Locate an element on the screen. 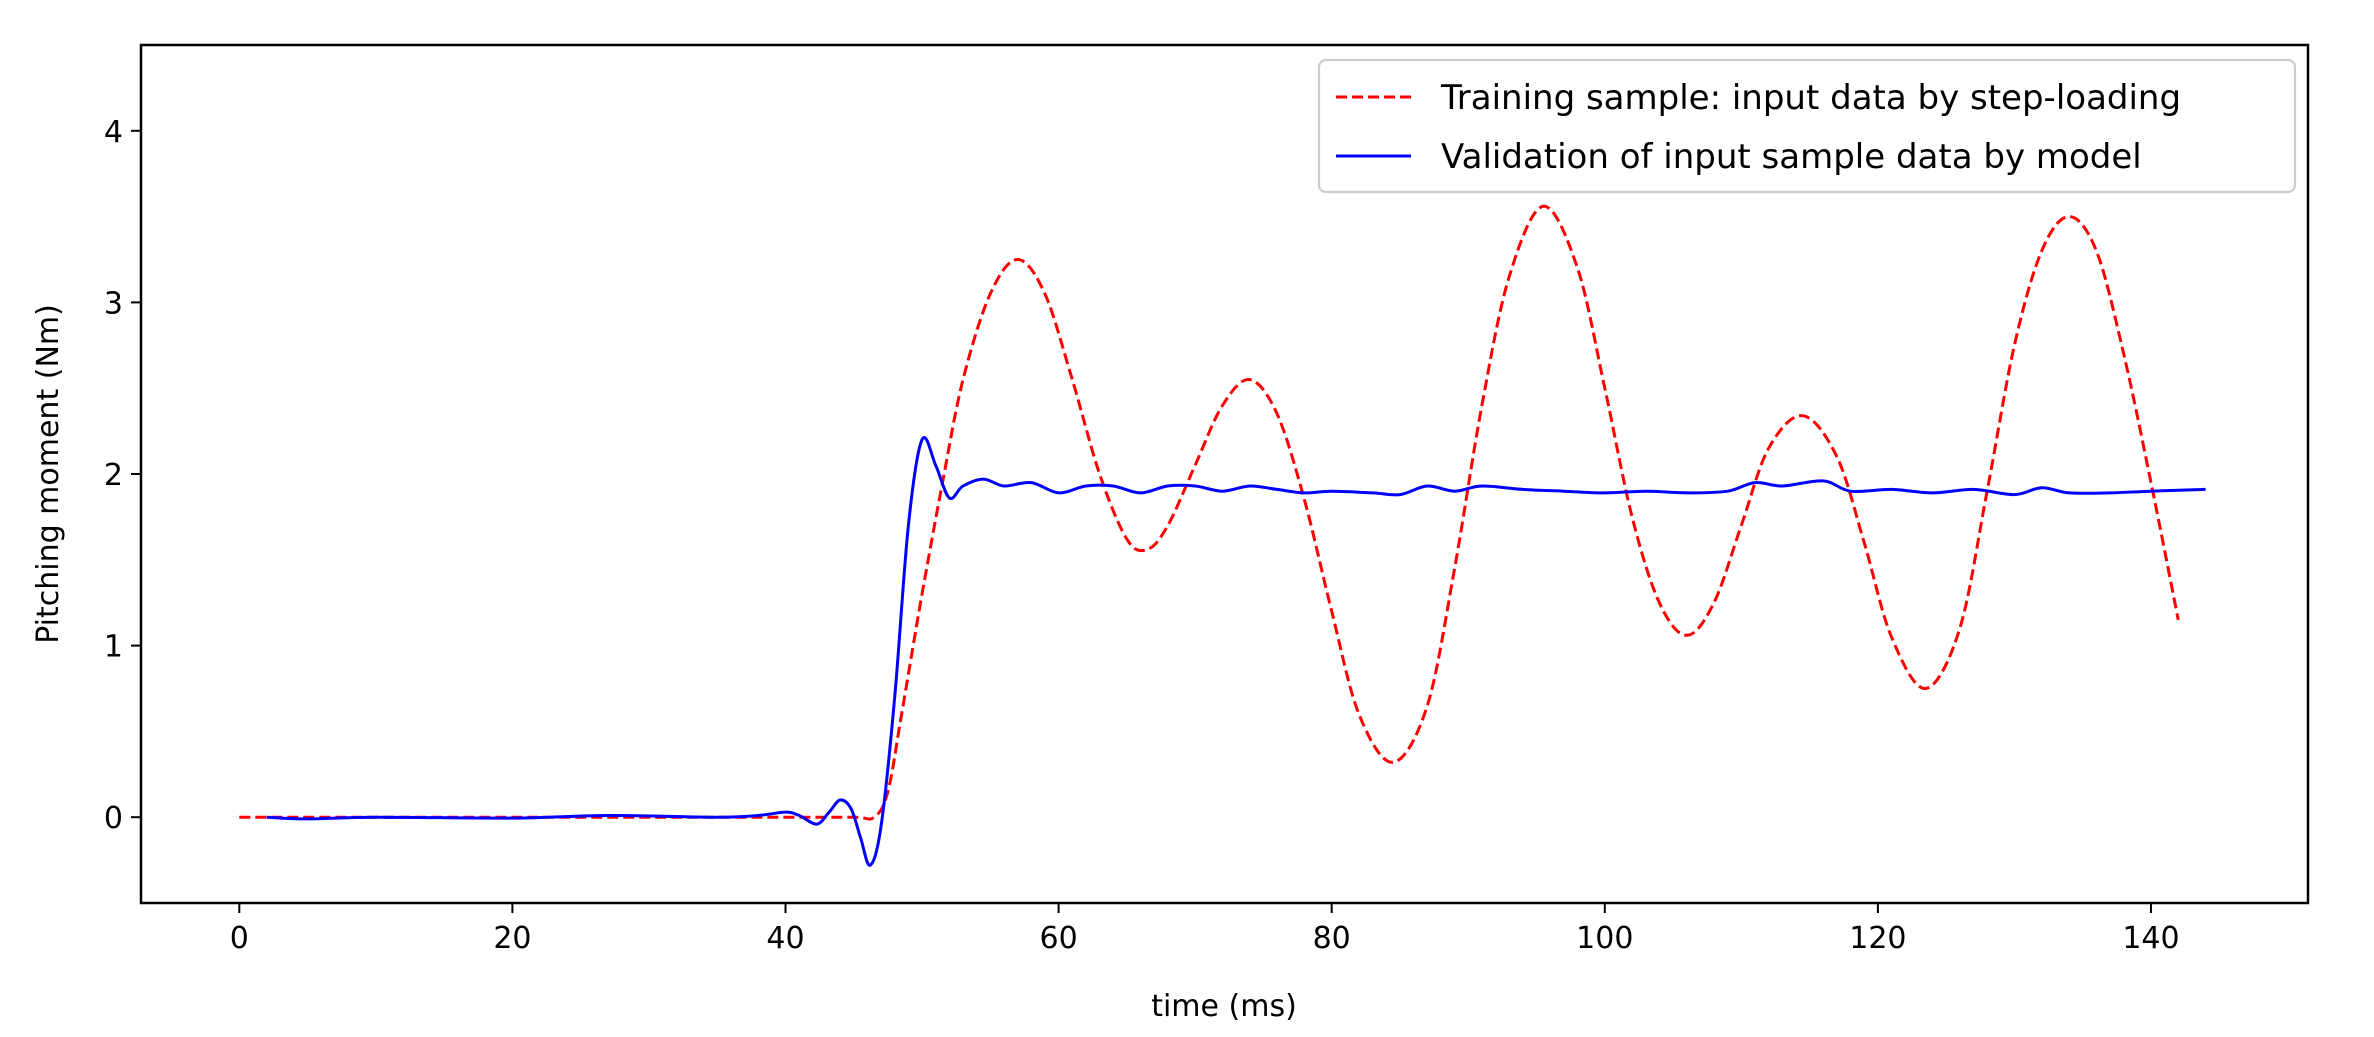  x-tick-label: 140 is located at coordinates (2150, 938).